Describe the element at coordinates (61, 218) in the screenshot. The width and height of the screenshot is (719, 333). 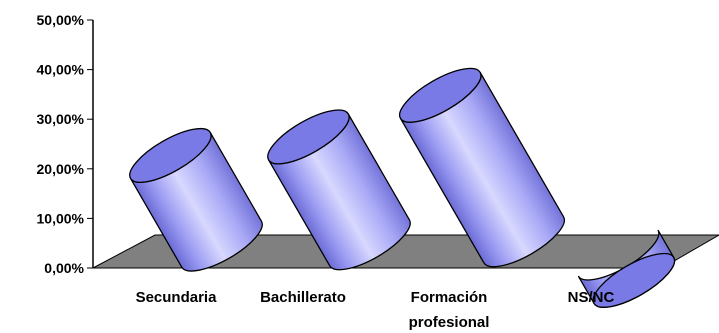
I see `y-tick-label: 10,00%` at that location.